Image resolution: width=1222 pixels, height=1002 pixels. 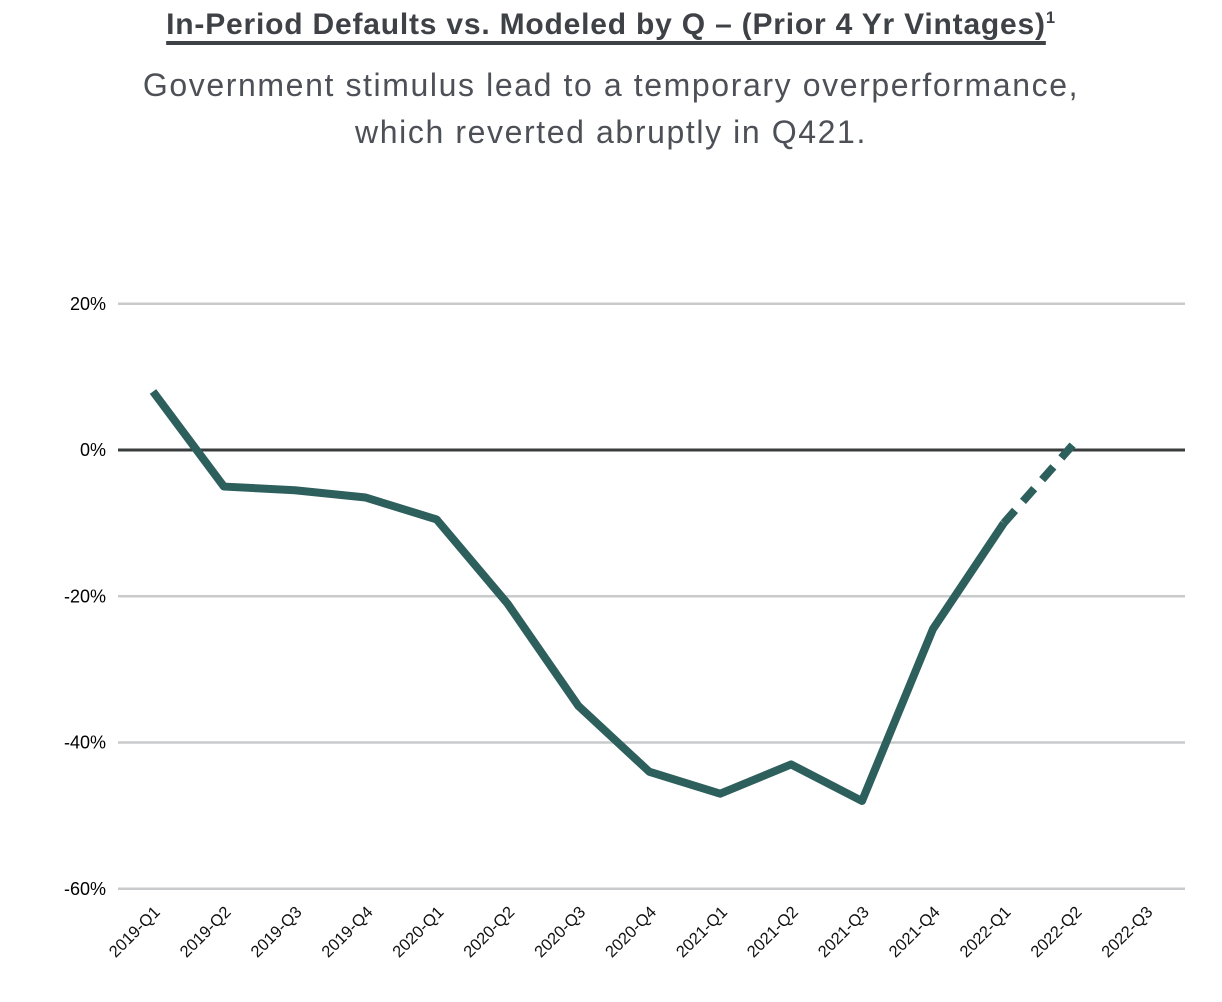 What do you see at coordinates (1056, 932) in the screenshot?
I see `x-axis-label-2022-Q2: 2022-Q2` at bounding box center [1056, 932].